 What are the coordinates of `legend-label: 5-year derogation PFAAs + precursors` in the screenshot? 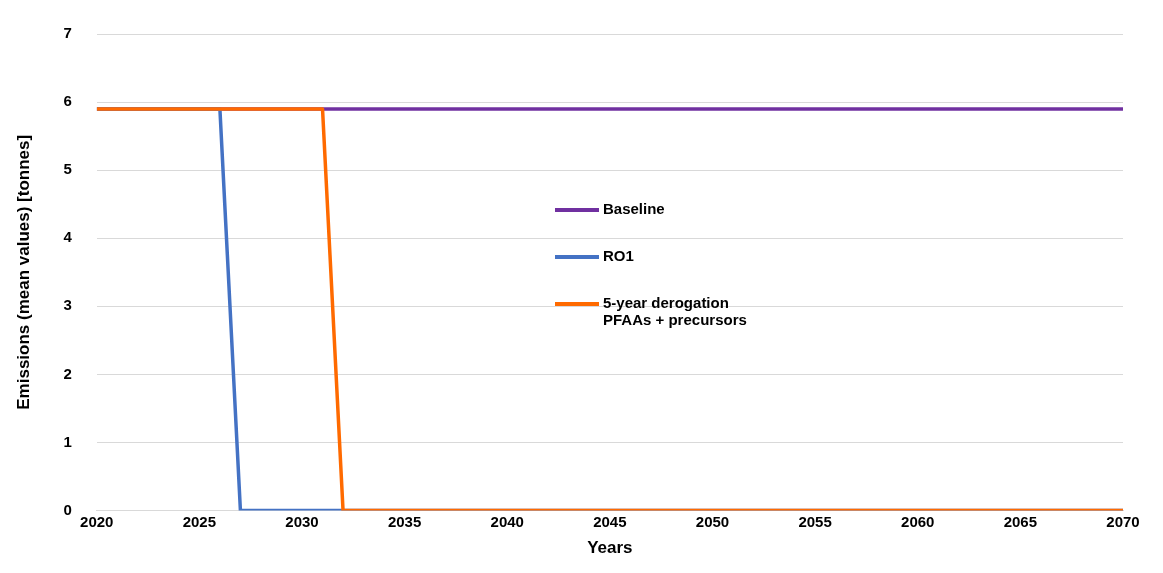 It's located at (675, 311).